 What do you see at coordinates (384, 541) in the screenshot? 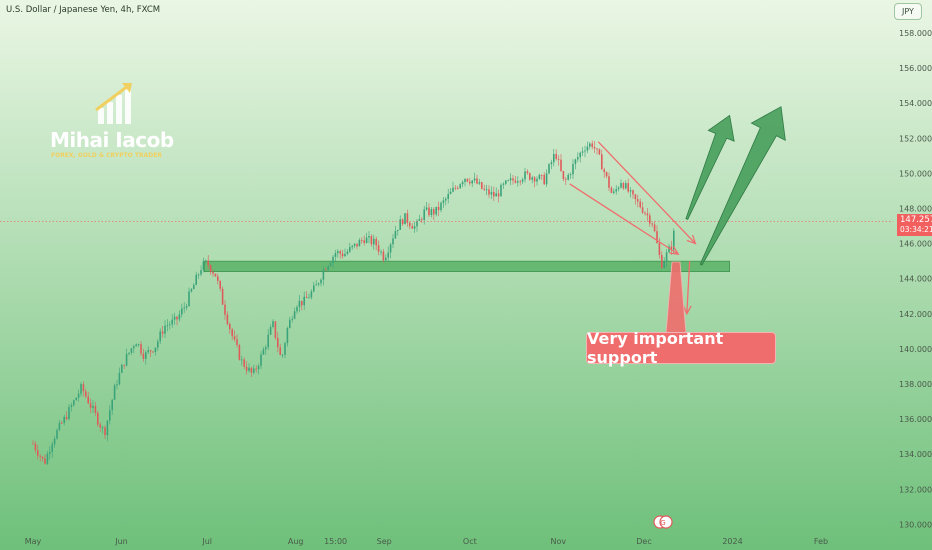
I see `time-axis-tick: Sep` at bounding box center [384, 541].